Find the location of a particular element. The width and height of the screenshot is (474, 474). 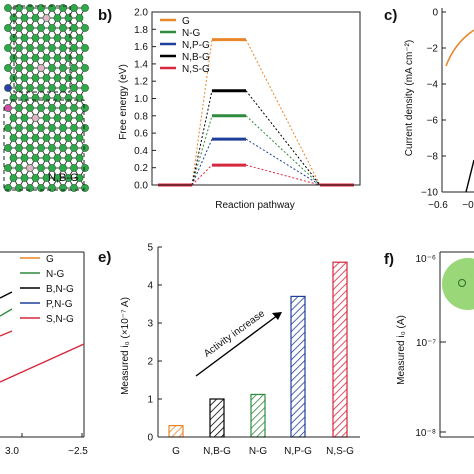

d-xtick-2: −2.5 is located at coordinates (78, 451).